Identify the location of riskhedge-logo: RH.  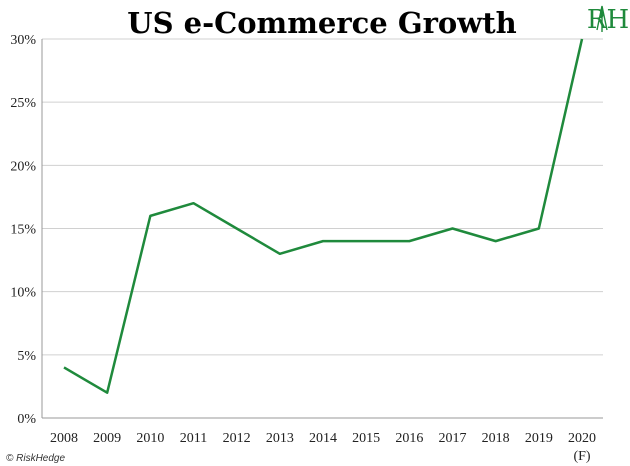
(608, 20).